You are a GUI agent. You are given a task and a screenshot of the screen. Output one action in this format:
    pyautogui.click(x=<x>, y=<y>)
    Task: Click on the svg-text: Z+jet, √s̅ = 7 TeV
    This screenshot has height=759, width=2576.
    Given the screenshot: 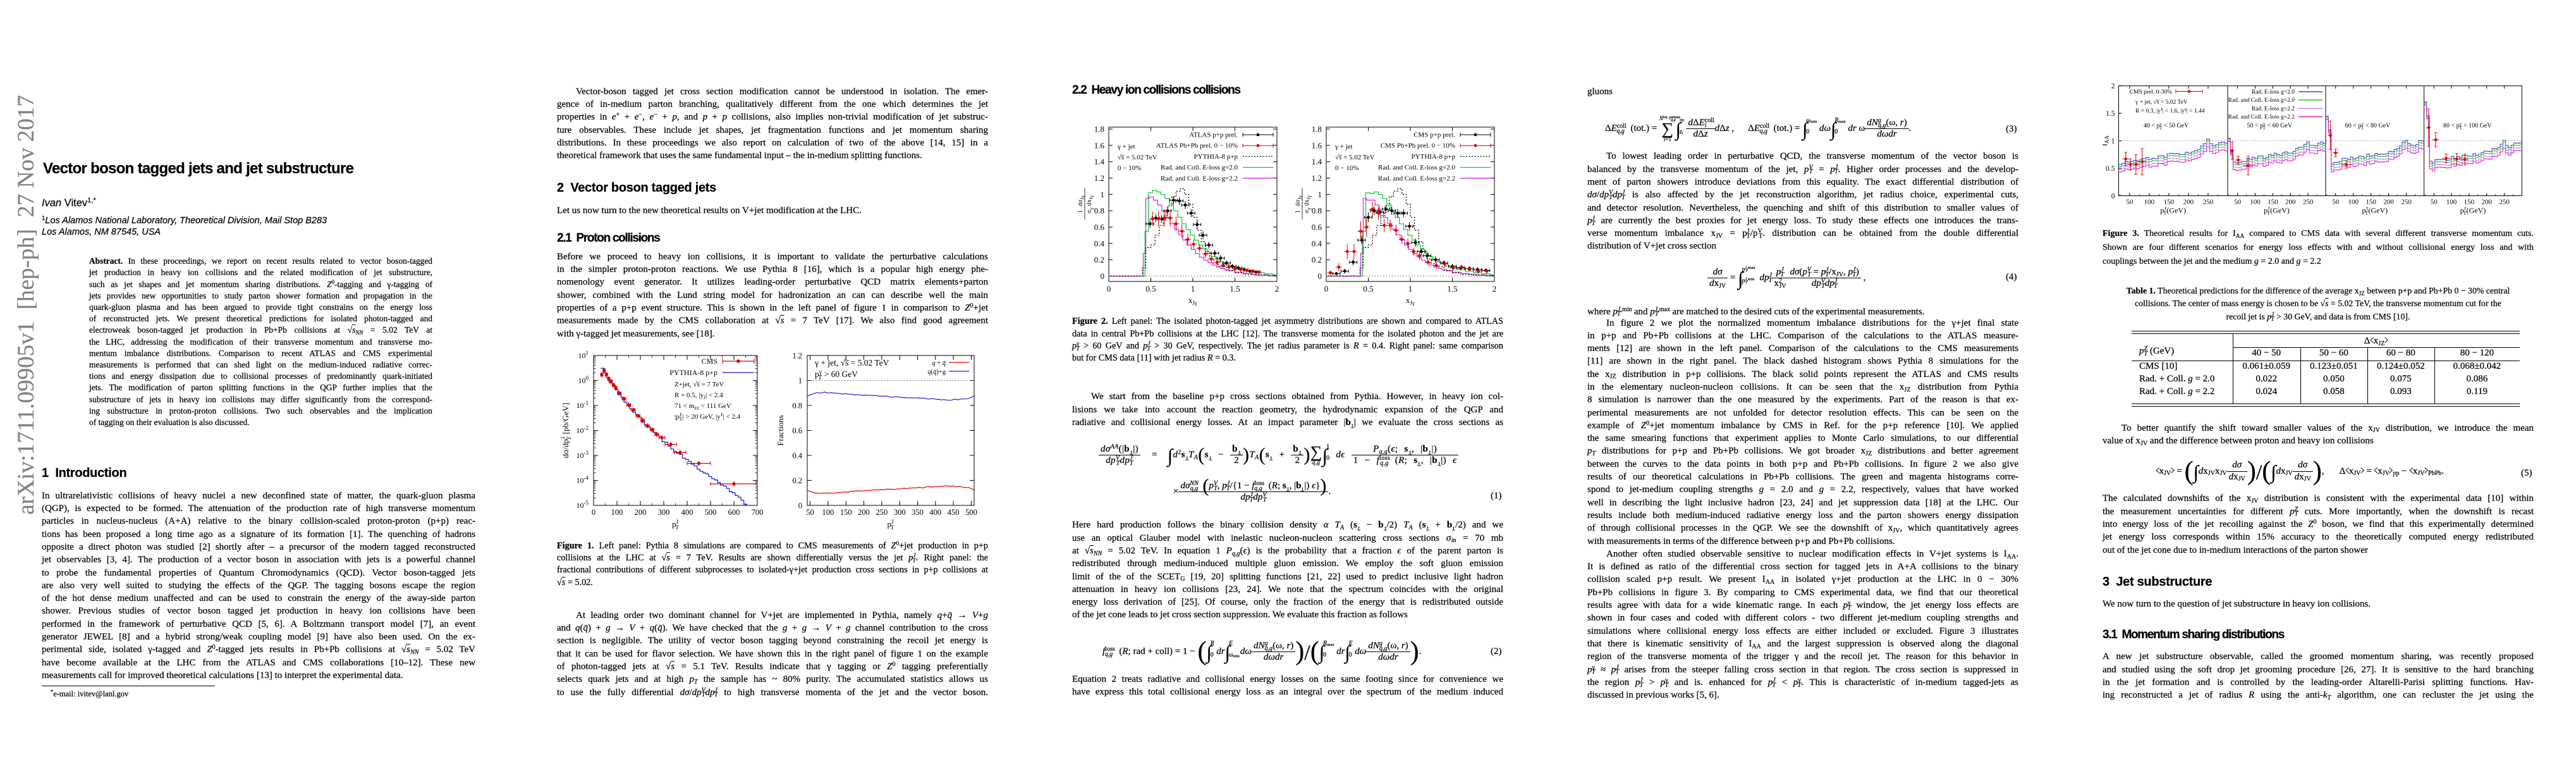 What is the action you would take?
    pyautogui.click(x=699, y=384)
    